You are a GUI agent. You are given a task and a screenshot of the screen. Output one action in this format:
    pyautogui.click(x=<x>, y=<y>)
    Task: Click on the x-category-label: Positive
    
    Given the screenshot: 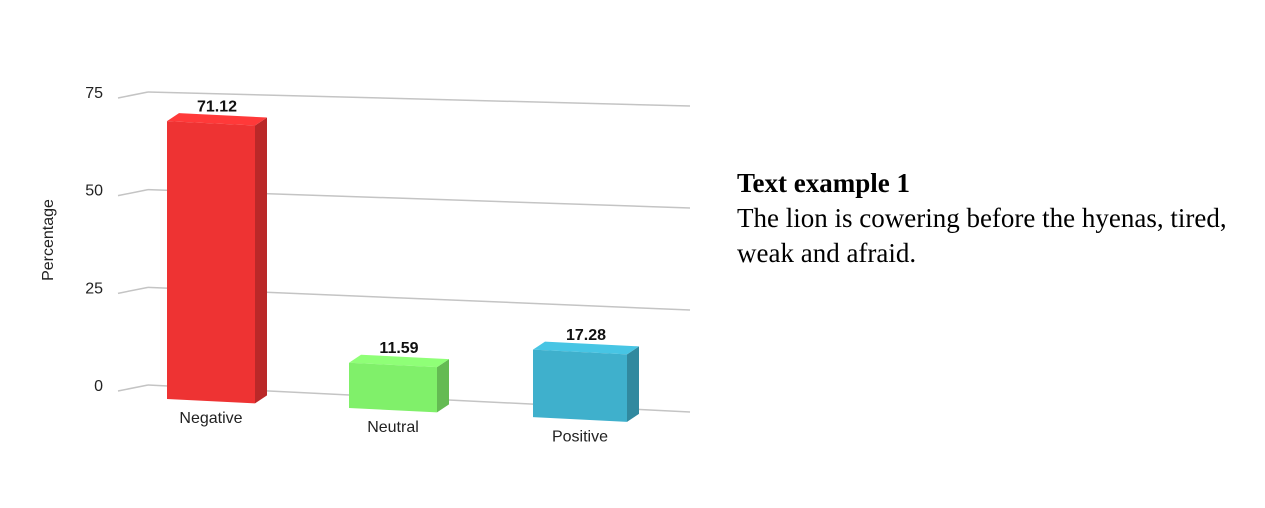 What is the action you would take?
    pyautogui.click(x=580, y=437)
    